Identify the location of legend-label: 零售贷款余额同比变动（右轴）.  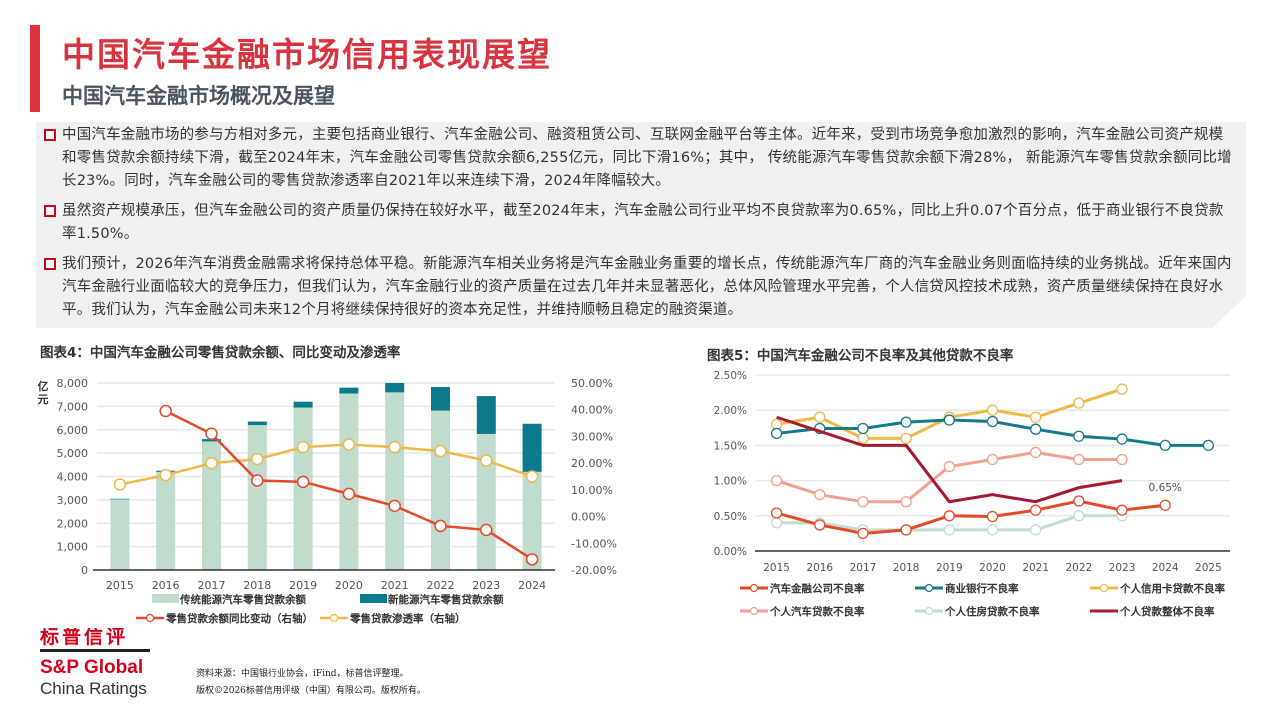
(239, 618).